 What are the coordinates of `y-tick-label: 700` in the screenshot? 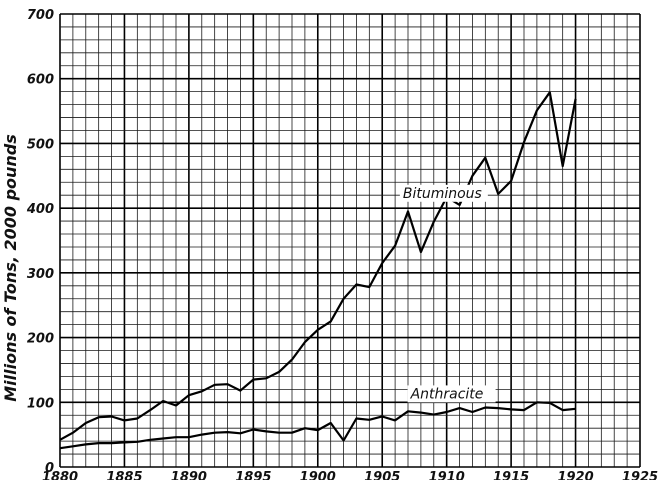 It's located at (40, 15).